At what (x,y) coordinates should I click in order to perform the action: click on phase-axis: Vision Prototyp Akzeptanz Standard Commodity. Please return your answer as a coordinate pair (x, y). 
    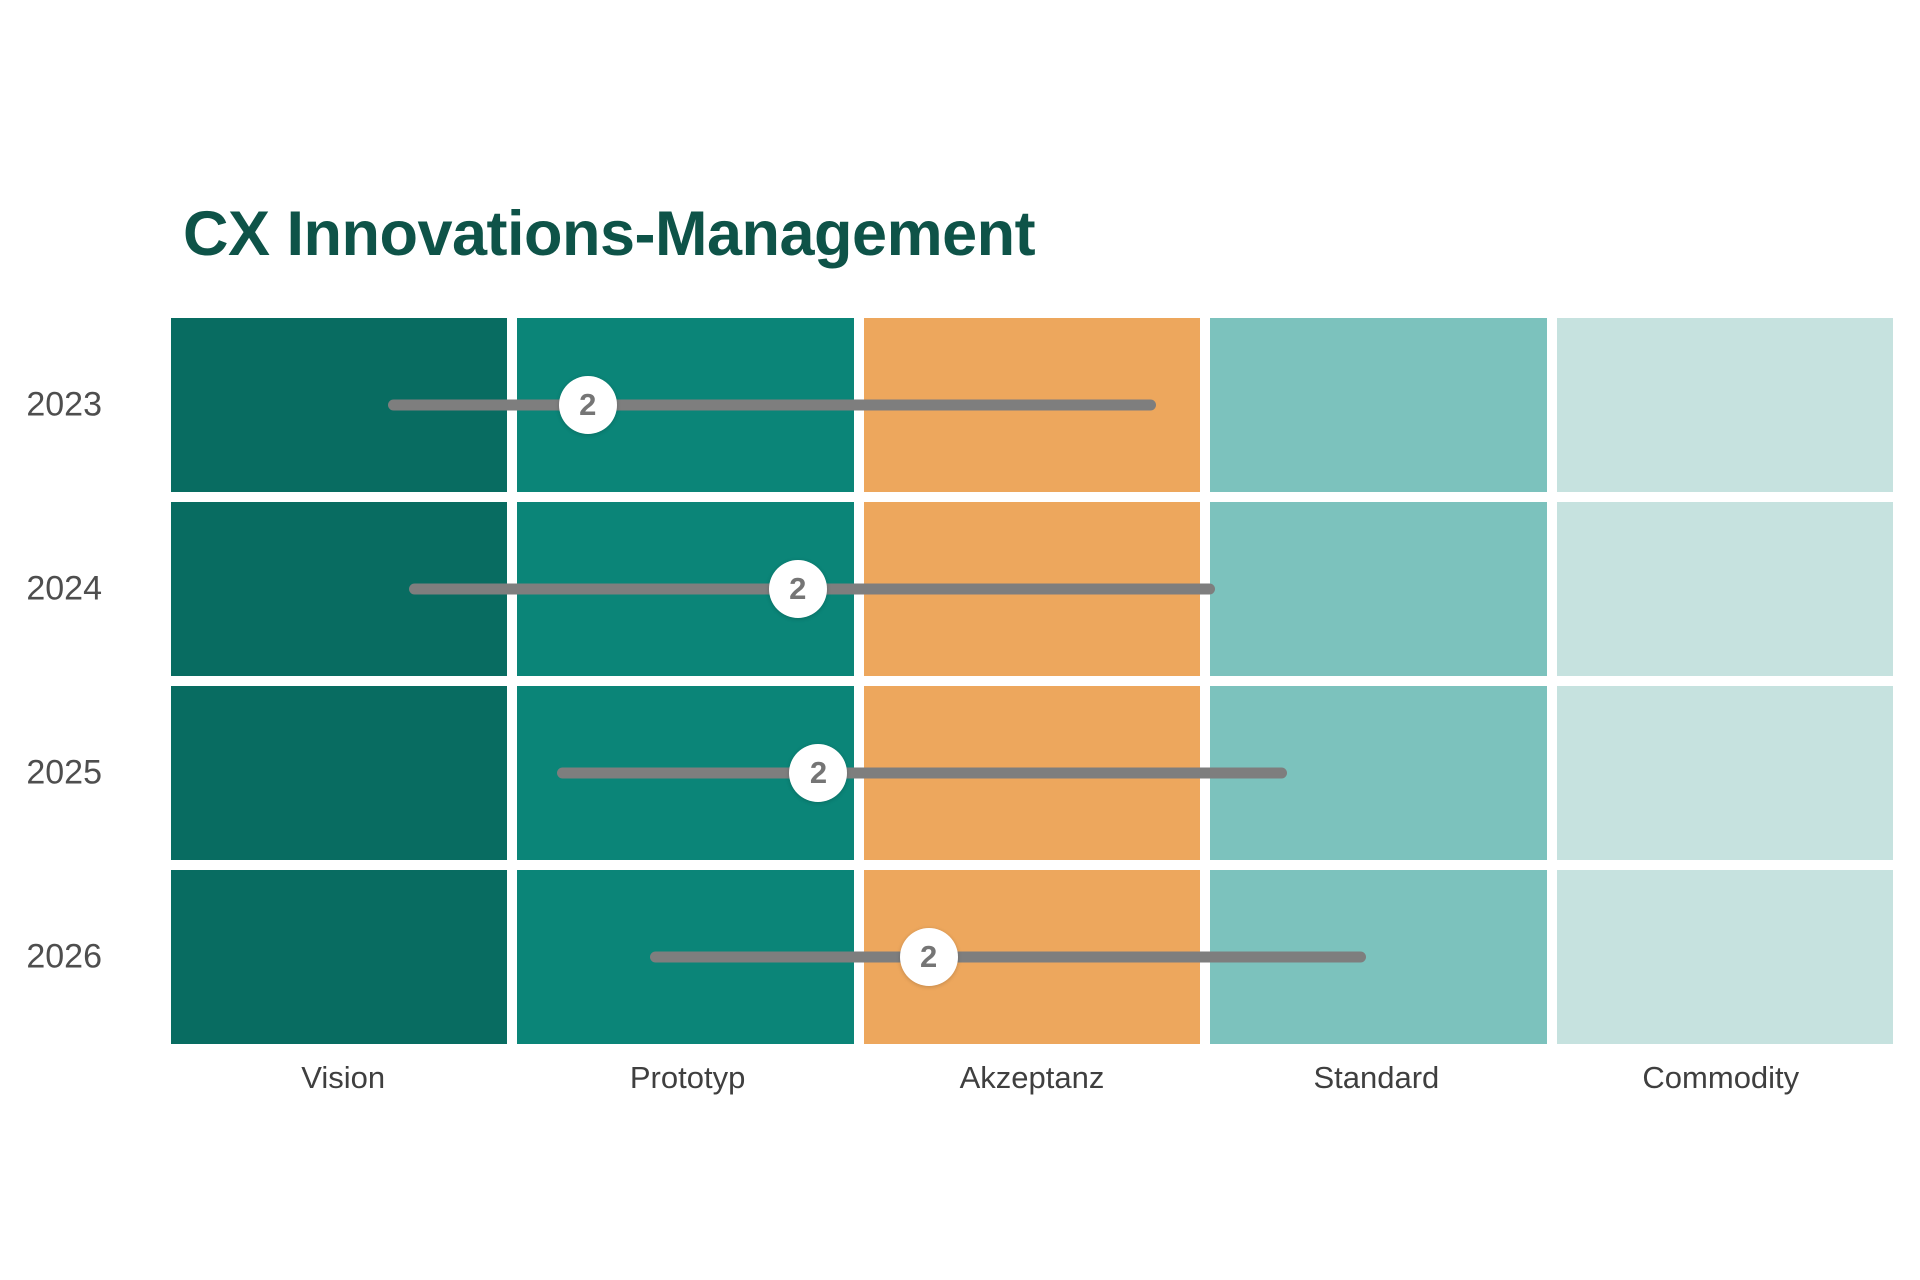
    Looking at the image, I should click on (1032, 1079).